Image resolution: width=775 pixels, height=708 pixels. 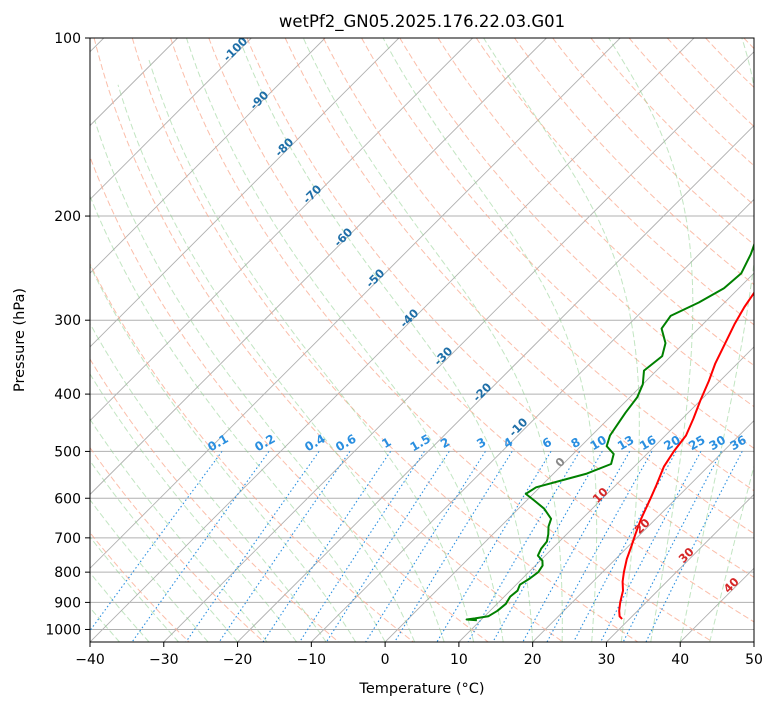 I want to click on adiabat-label: -20, so click(x=482, y=392).